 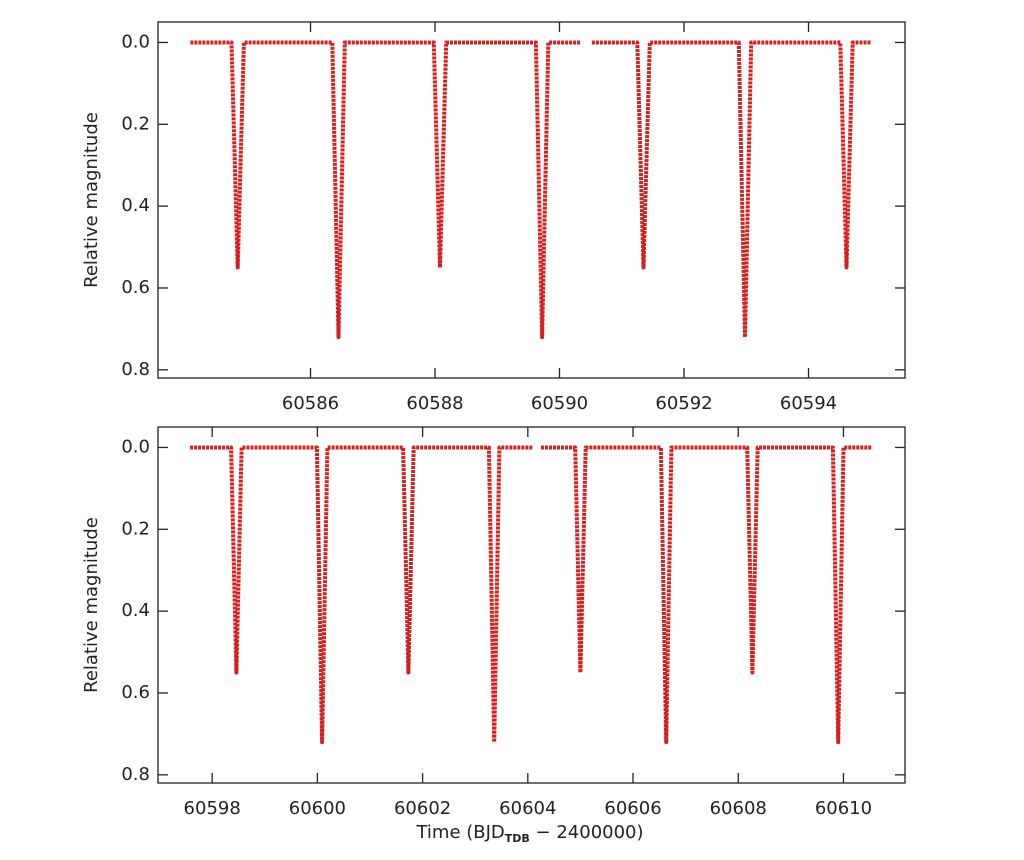 I want to click on x-tick-label: 60608, so click(x=738, y=808).